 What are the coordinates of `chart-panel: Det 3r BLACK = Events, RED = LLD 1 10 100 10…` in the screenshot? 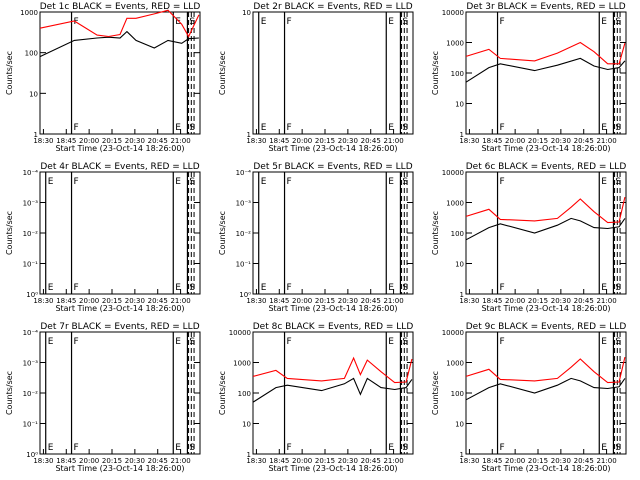 It's located at (529, 77).